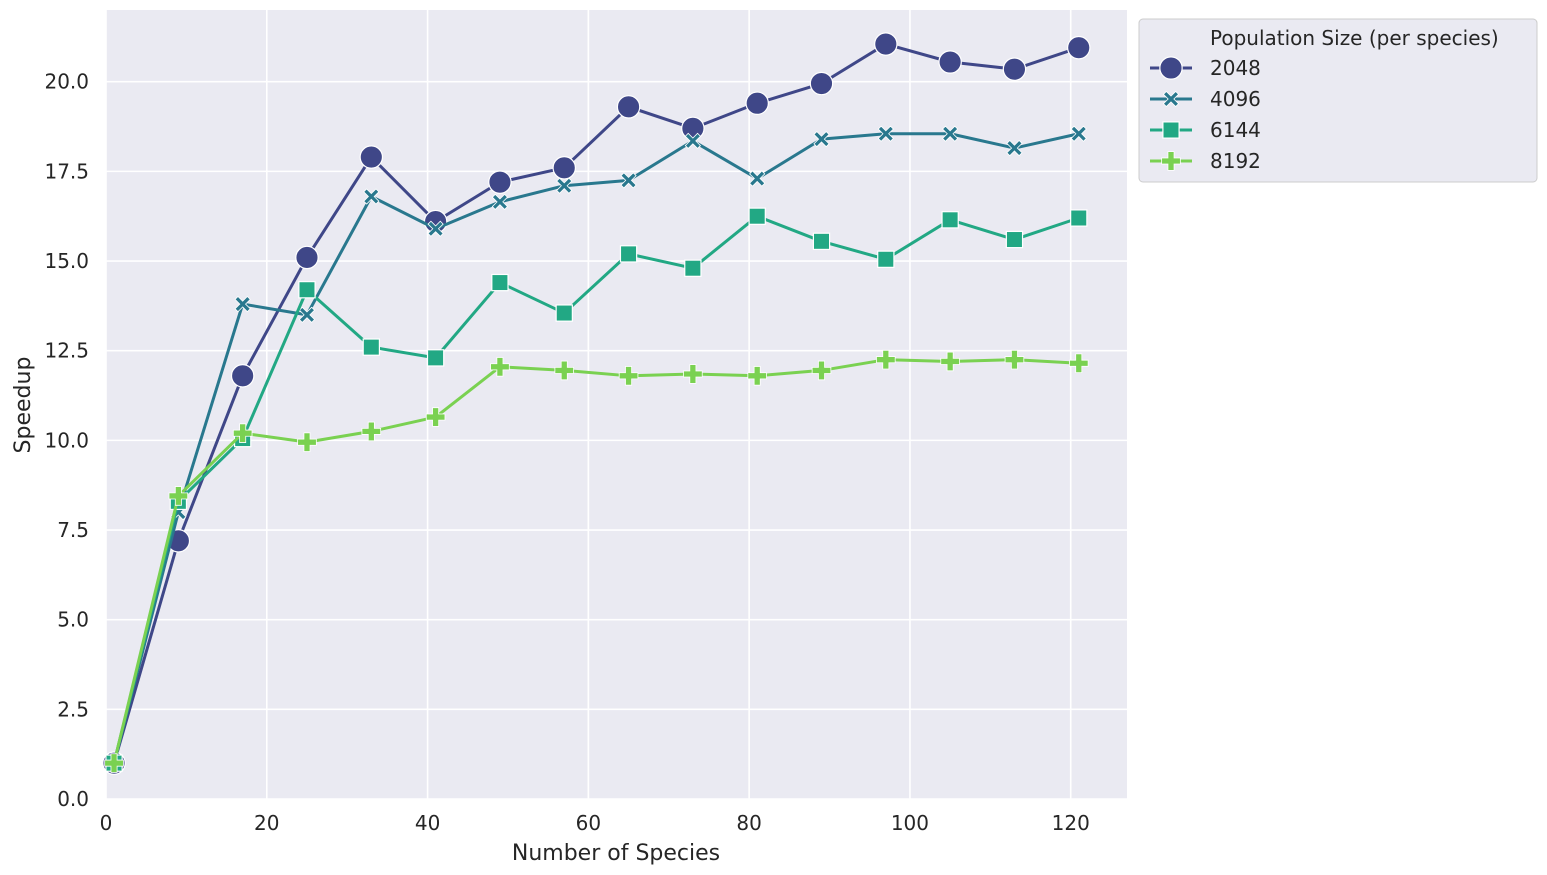  Describe the element at coordinates (1205, 130) in the screenshot. I see `legend-item-6144: 6144` at that location.